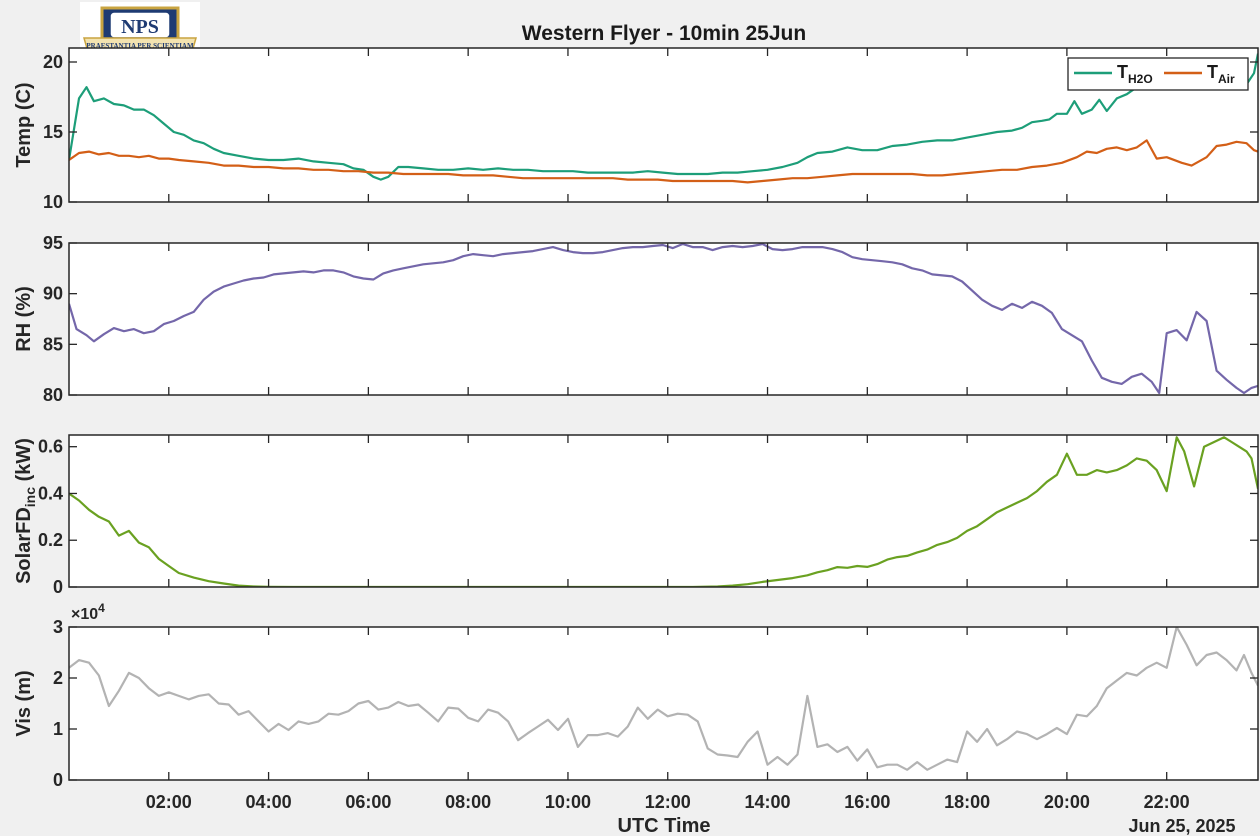  What do you see at coordinates (53, 132) in the screenshot?
I see `y-tick-label-temp-1: 15` at bounding box center [53, 132].